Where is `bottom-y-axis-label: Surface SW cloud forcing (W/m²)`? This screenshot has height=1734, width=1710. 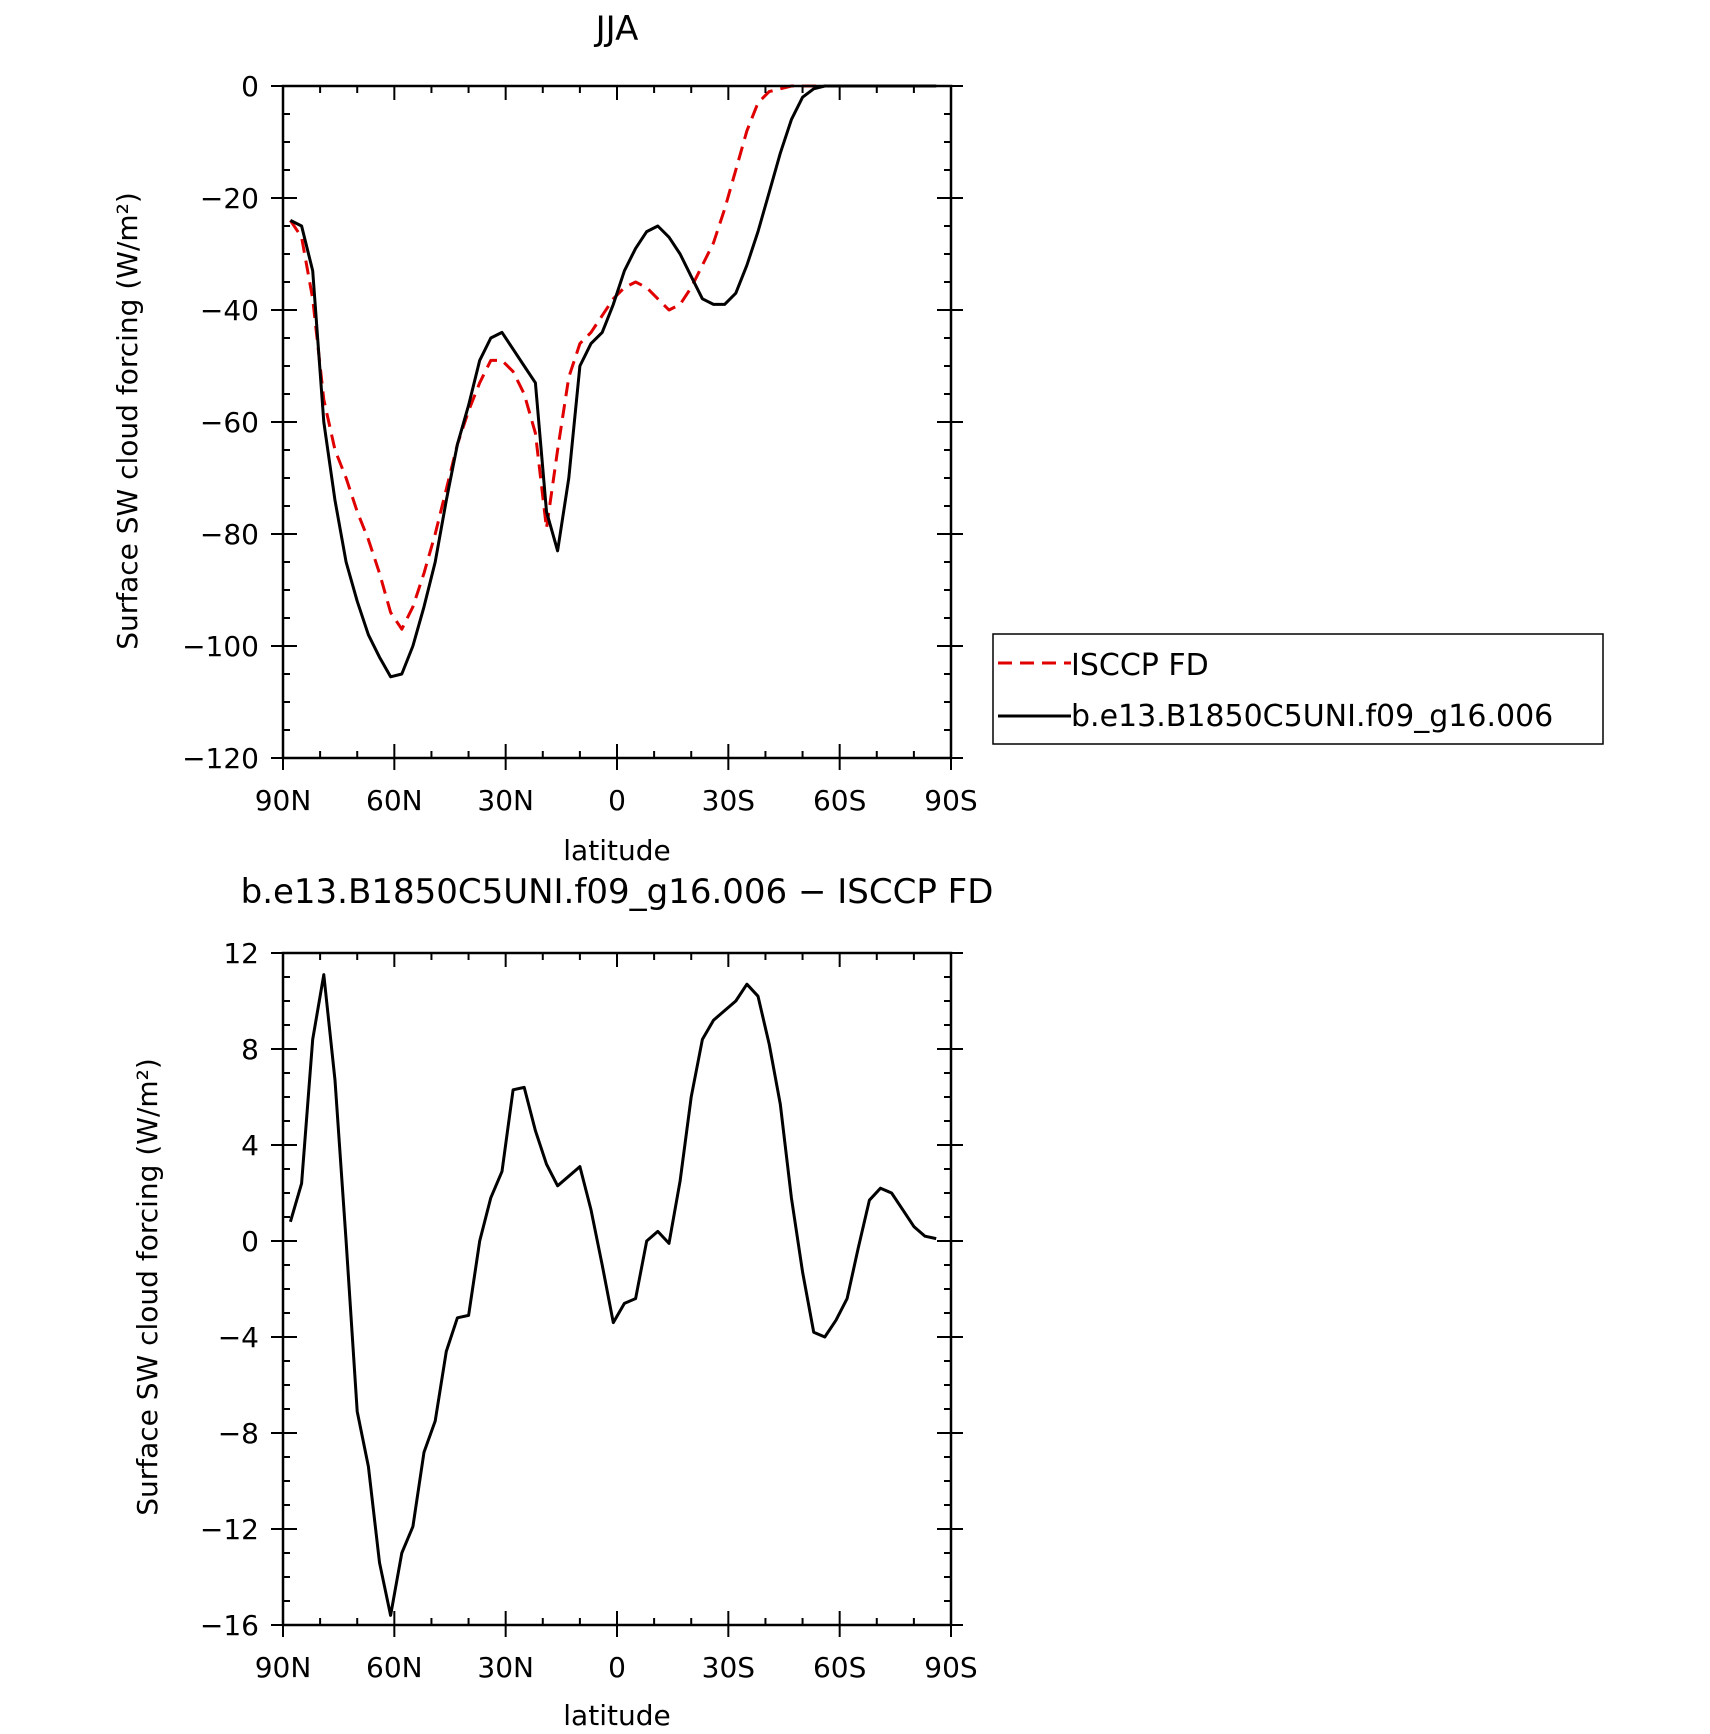
bottom-y-axis-label: Surface SW cloud forcing (W/m²) is located at coordinates (147, 1287).